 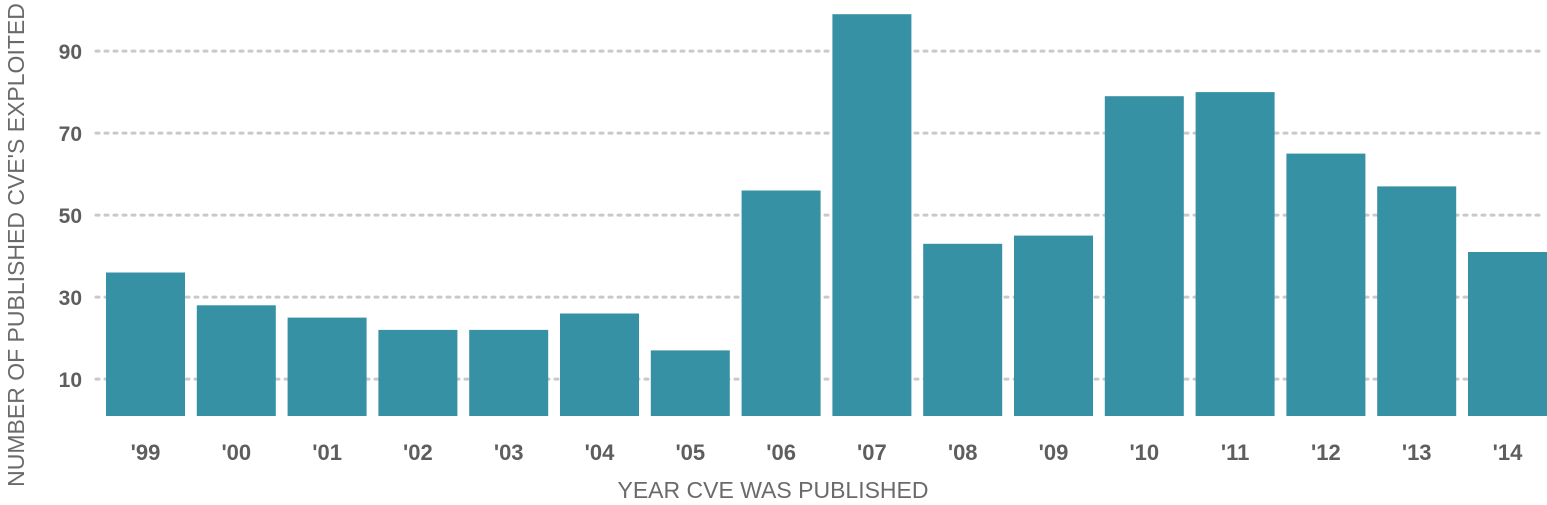 What do you see at coordinates (70, 52) in the screenshot?
I see `y-tick-label: 90` at bounding box center [70, 52].